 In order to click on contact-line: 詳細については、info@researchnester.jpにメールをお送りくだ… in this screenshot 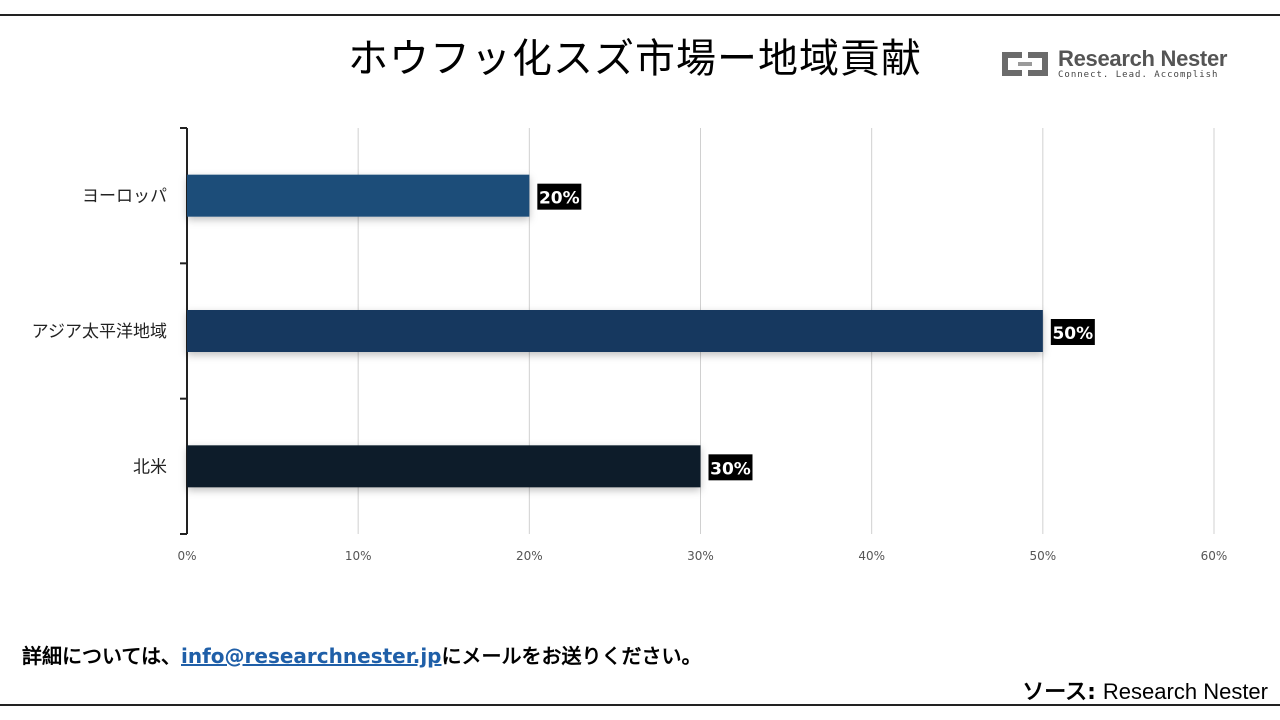, I will do `click(362, 654)`.